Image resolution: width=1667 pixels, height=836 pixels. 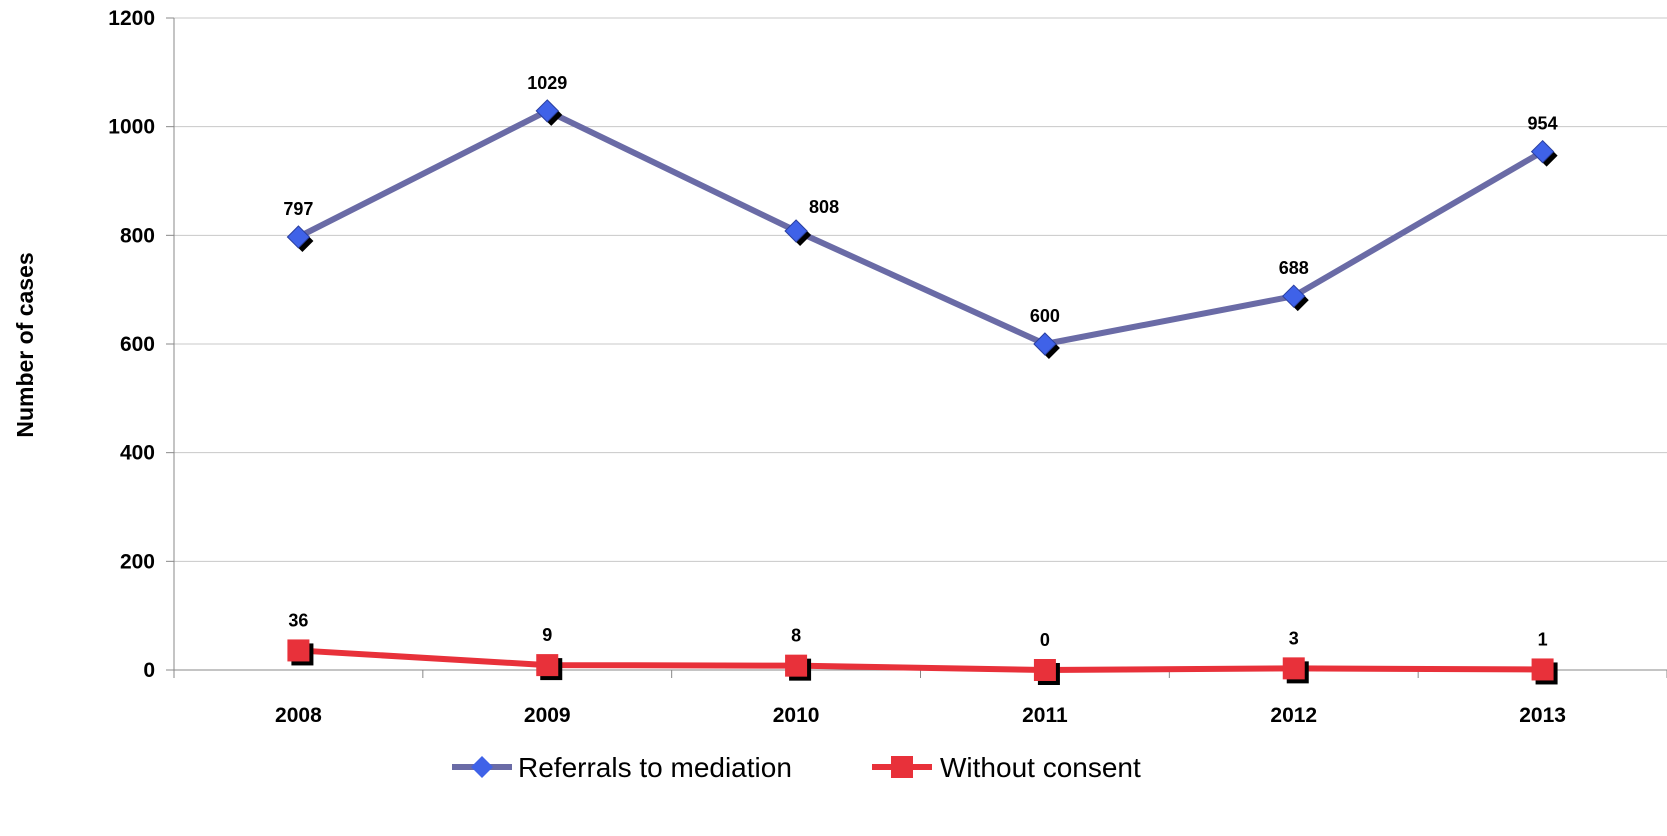 What do you see at coordinates (131, 127) in the screenshot?
I see `y-tick-label: 1000` at bounding box center [131, 127].